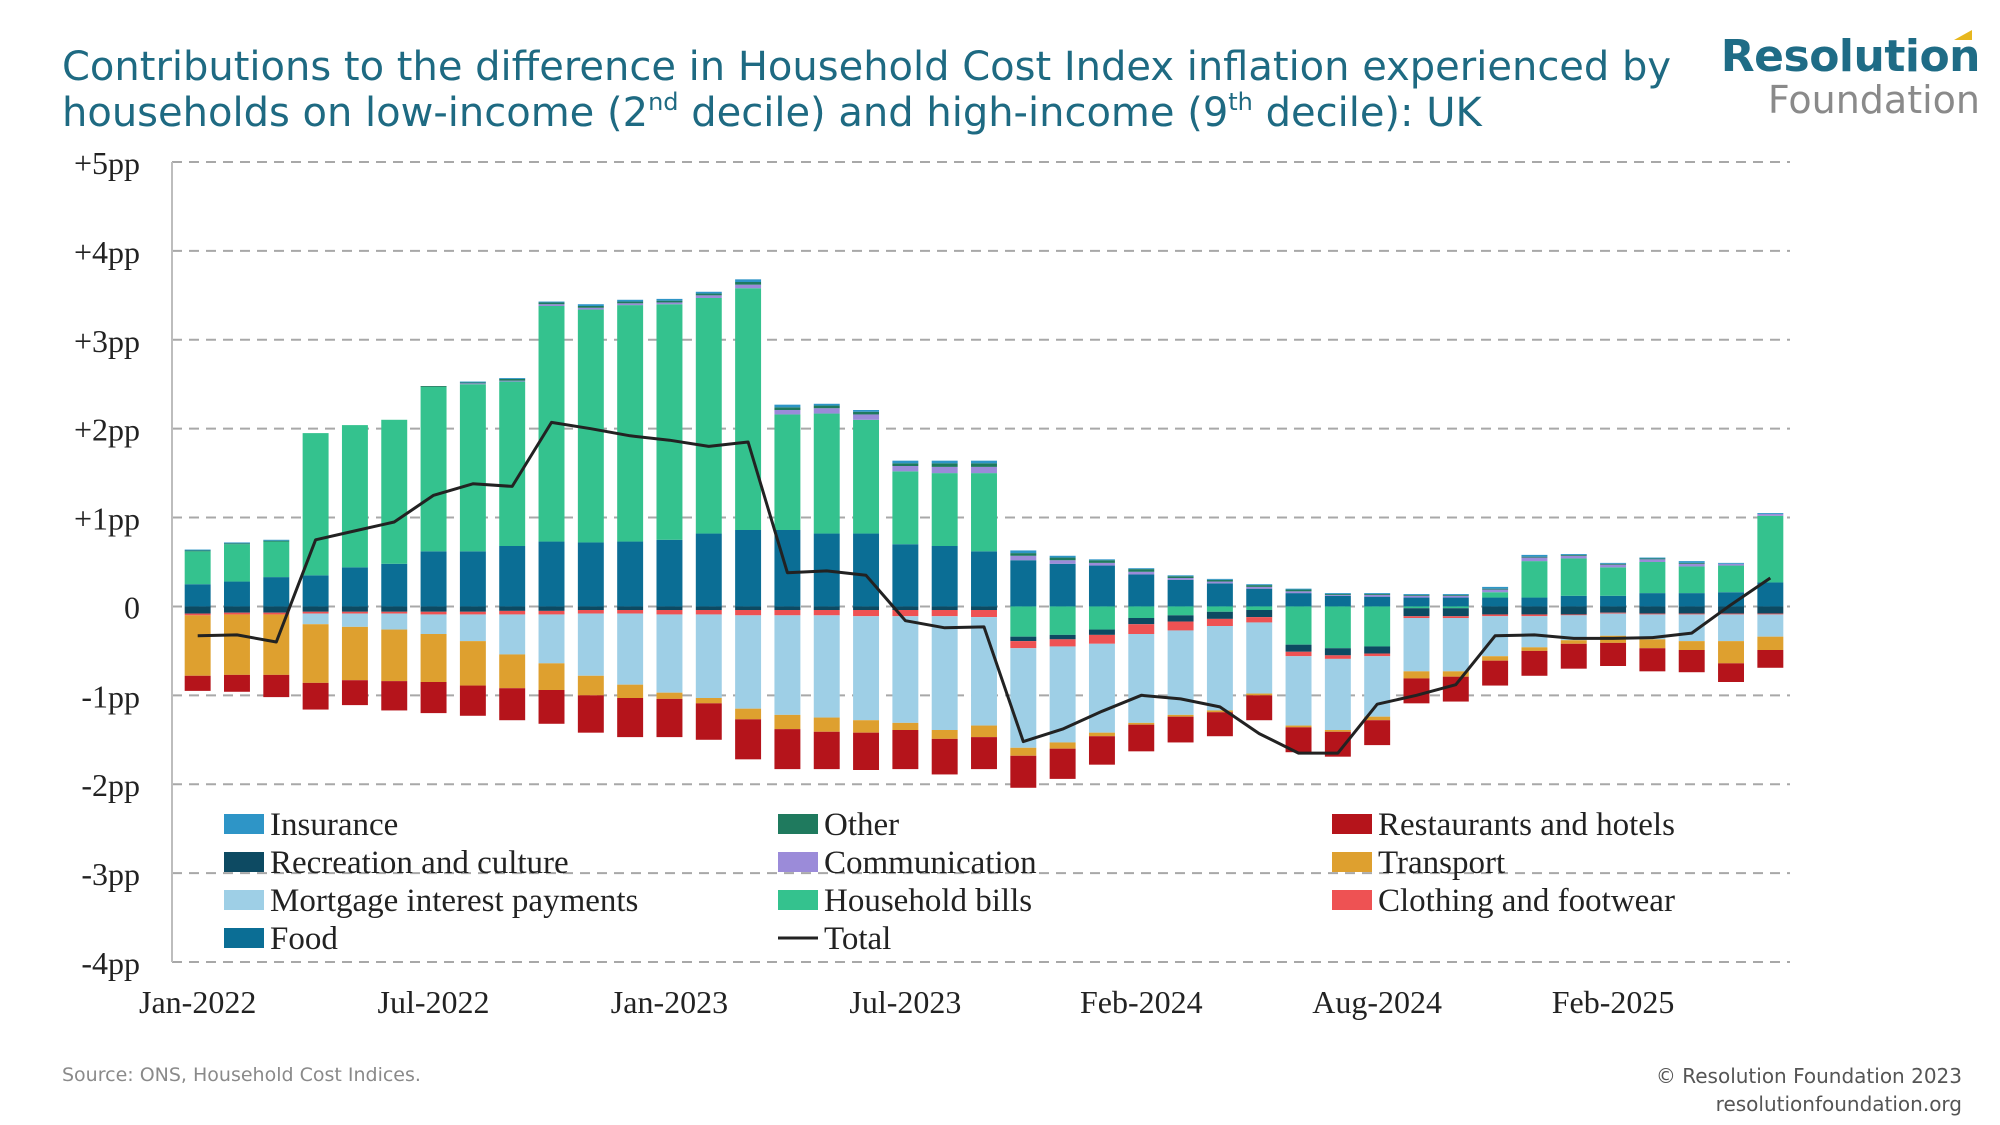 The height and width of the screenshot is (1125, 2000). What do you see at coordinates (110, 785) in the screenshot?
I see `y-tick-label: -2pp` at bounding box center [110, 785].